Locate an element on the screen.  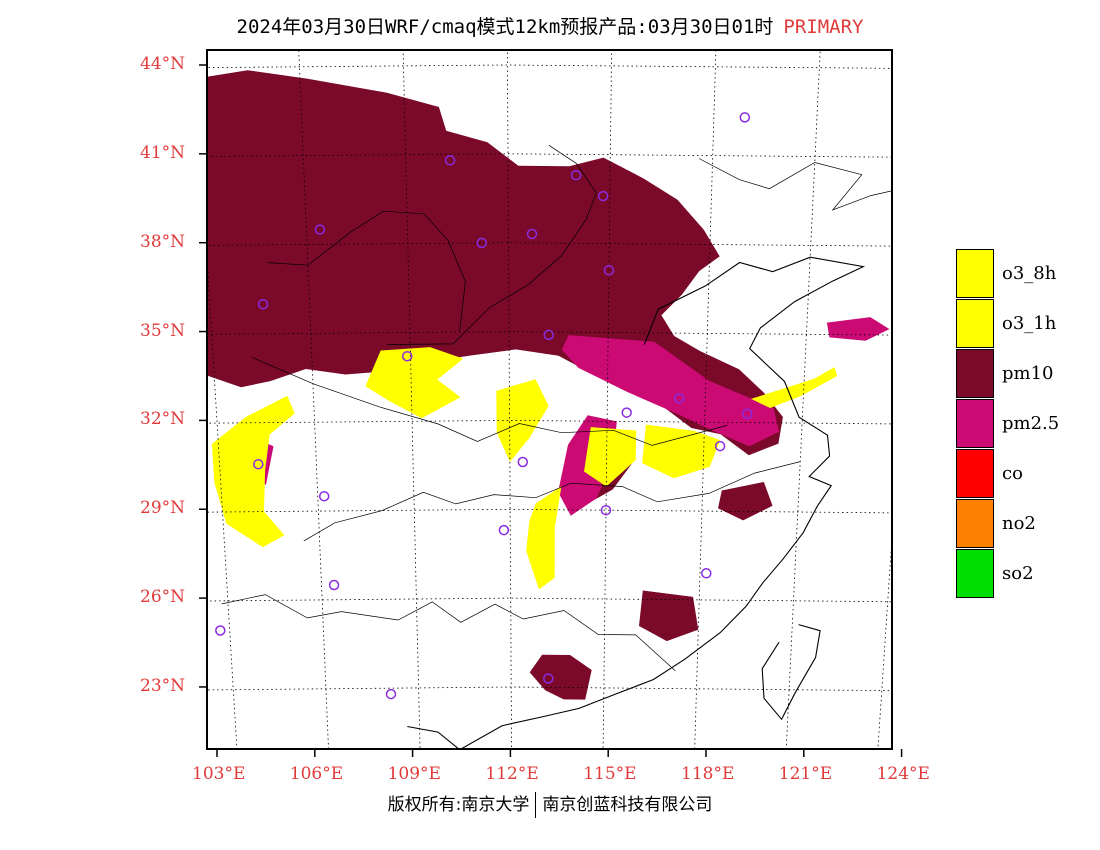
legend-label: pm10 is located at coordinates (1028, 373).